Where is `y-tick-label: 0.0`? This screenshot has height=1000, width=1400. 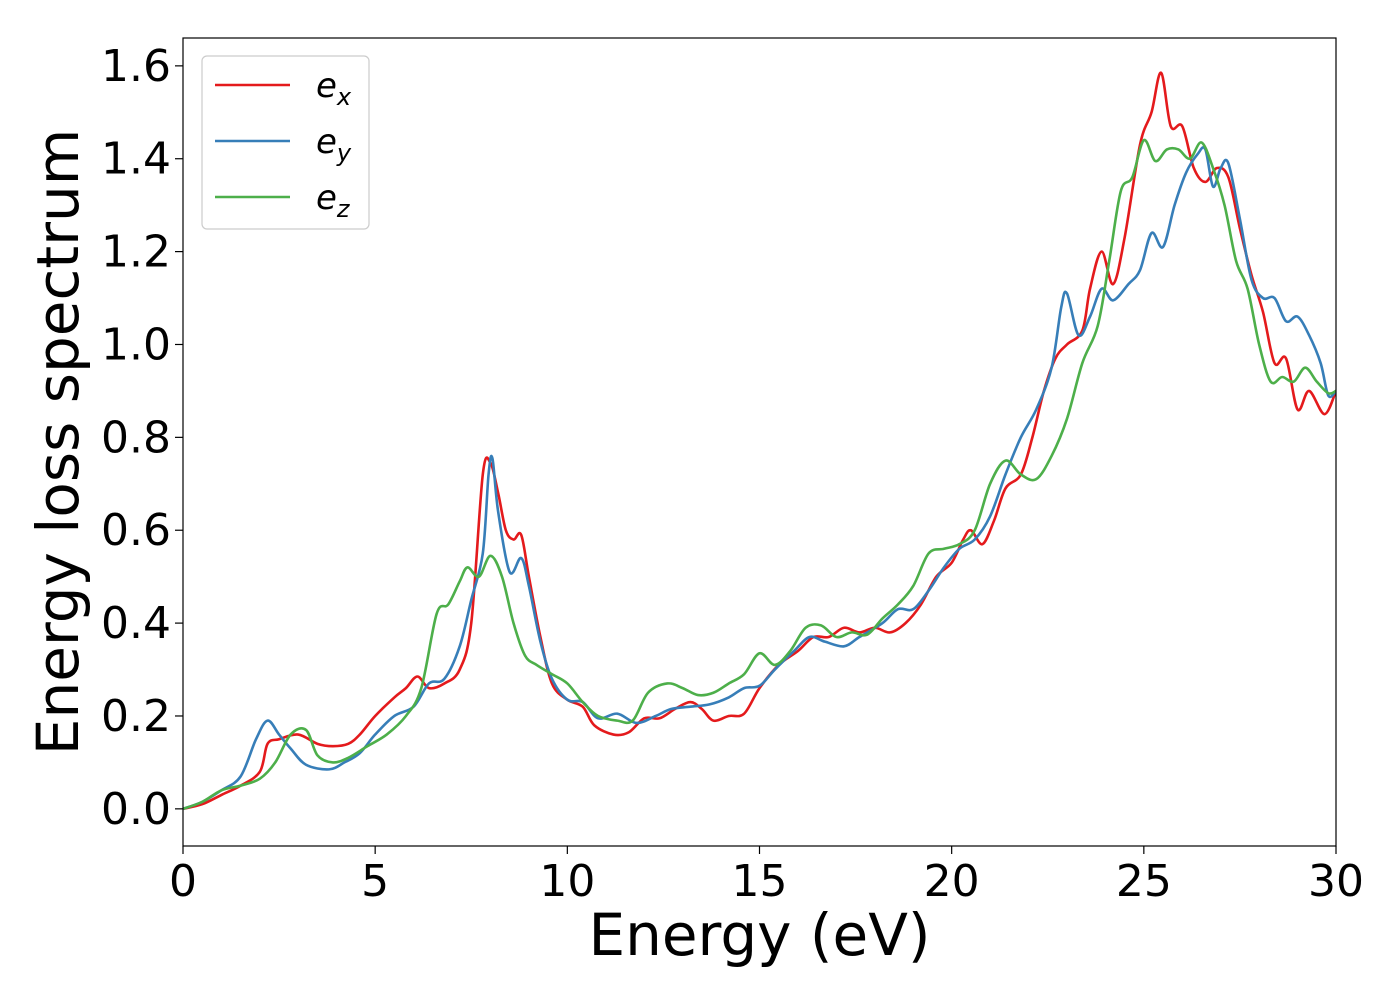 y-tick-label: 0.0 is located at coordinates (136, 809).